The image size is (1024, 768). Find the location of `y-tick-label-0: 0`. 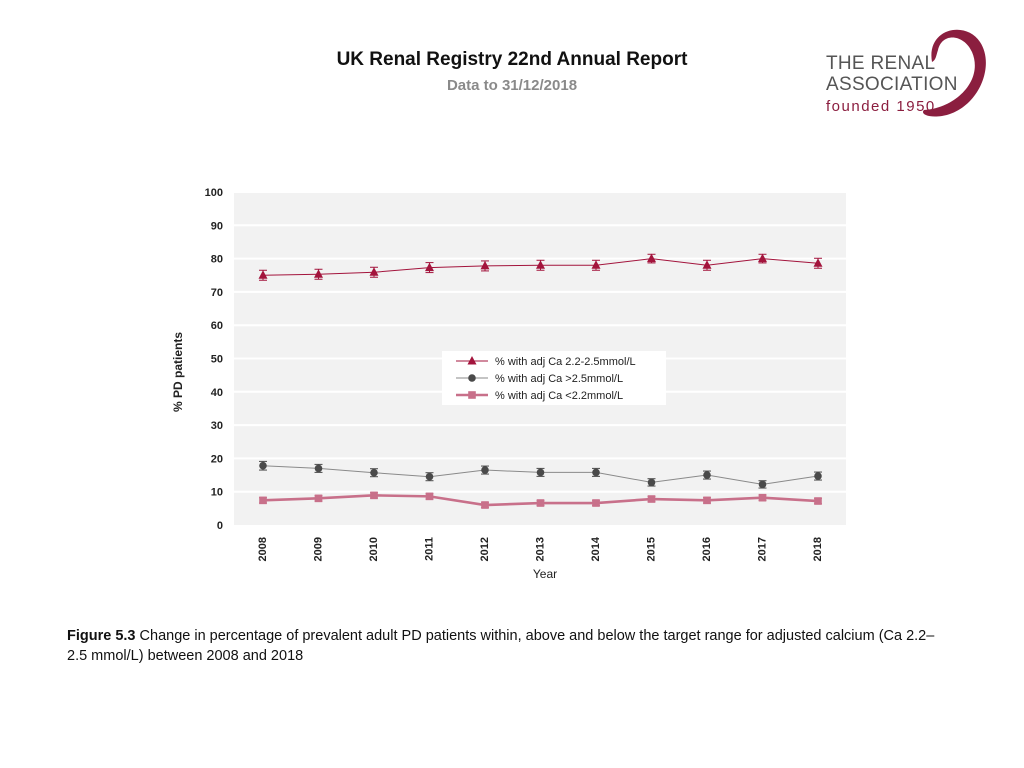

y-tick-label-0: 0 is located at coordinates (220, 526).